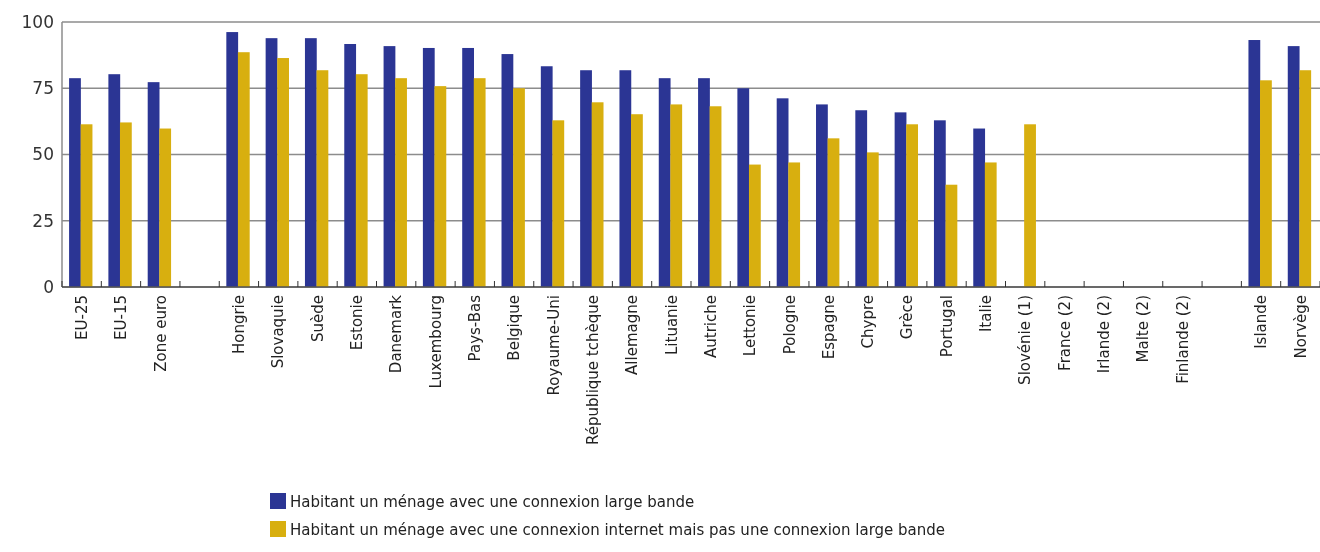 The image size is (1320, 552). What do you see at coordinates (1104, 334) in the screenshot?
I see `x-tick-label: Irlande (2)` at bounding box center [1104, 334].